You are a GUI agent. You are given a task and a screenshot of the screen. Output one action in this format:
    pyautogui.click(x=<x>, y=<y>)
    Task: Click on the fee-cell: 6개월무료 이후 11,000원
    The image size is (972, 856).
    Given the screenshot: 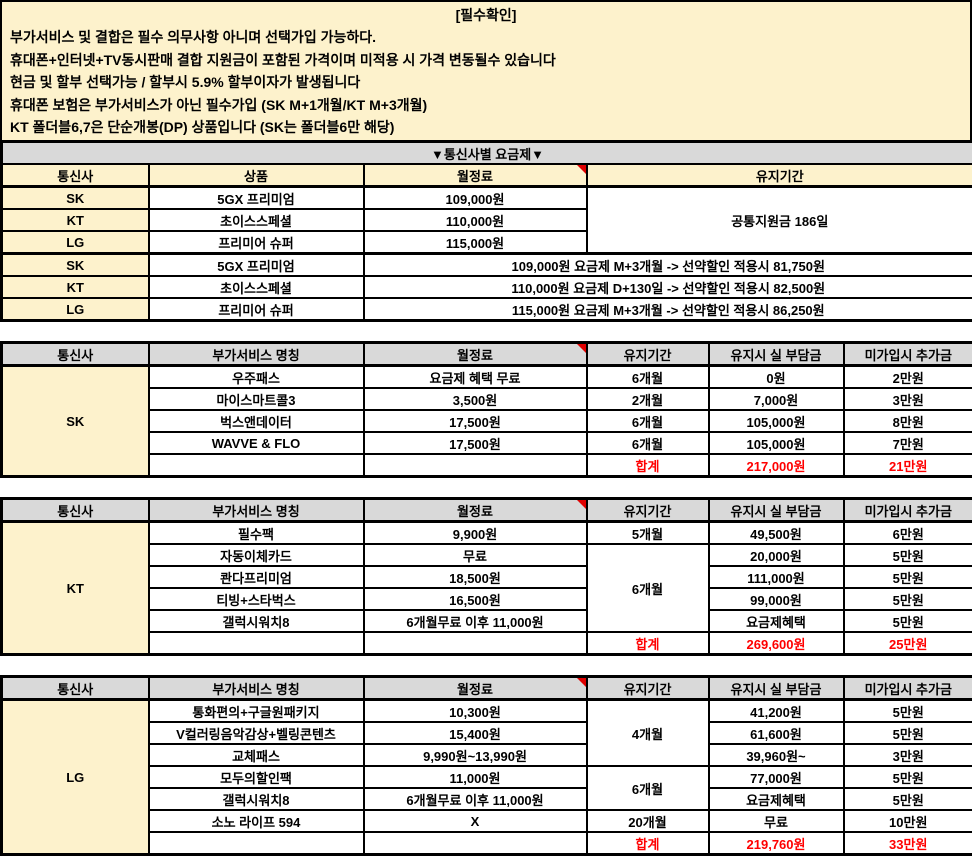 What is the action you would take?
    pyautogui.click(x=475, y=621)
    